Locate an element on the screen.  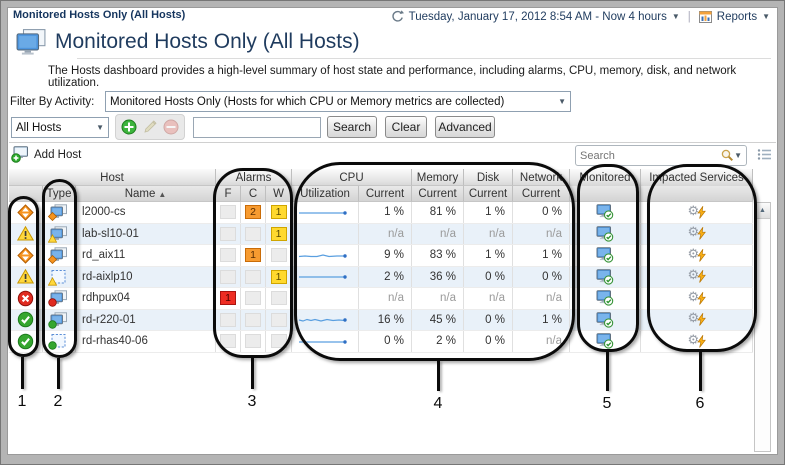
host-search-field is located at coordinates (257, 127).